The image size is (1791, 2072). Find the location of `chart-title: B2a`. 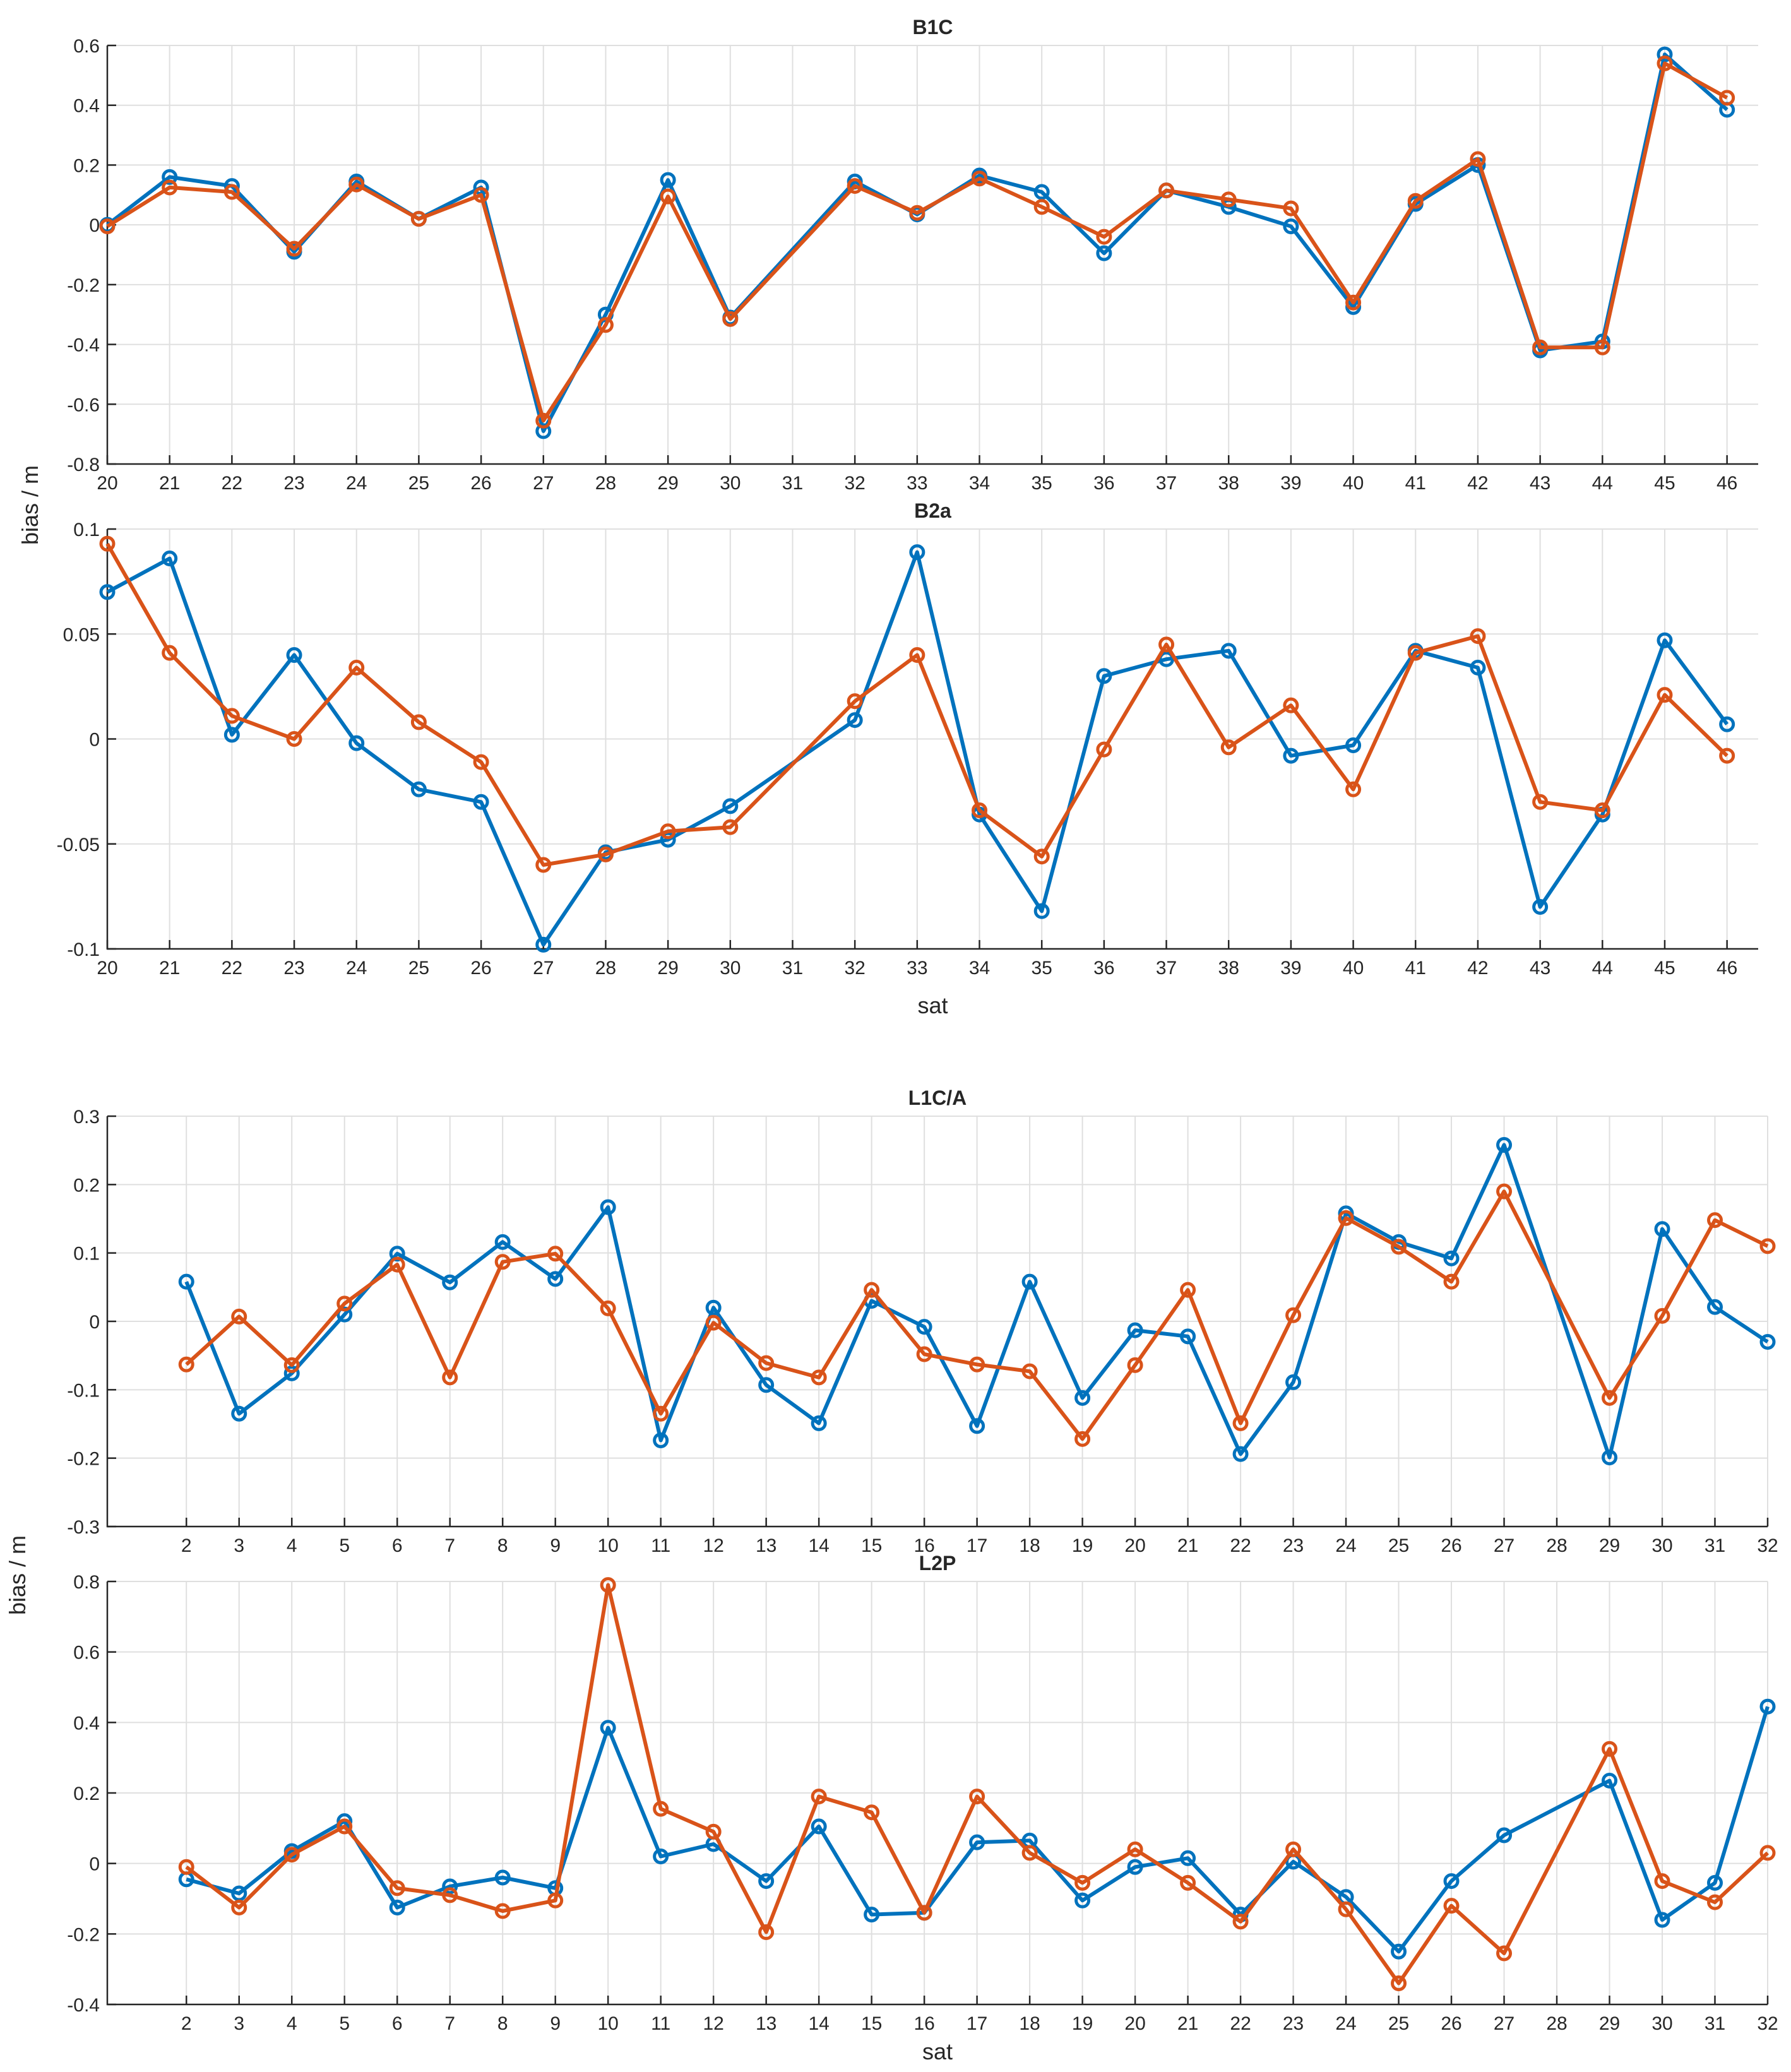

chart-title: B2a is located at coordinates (933, 510).